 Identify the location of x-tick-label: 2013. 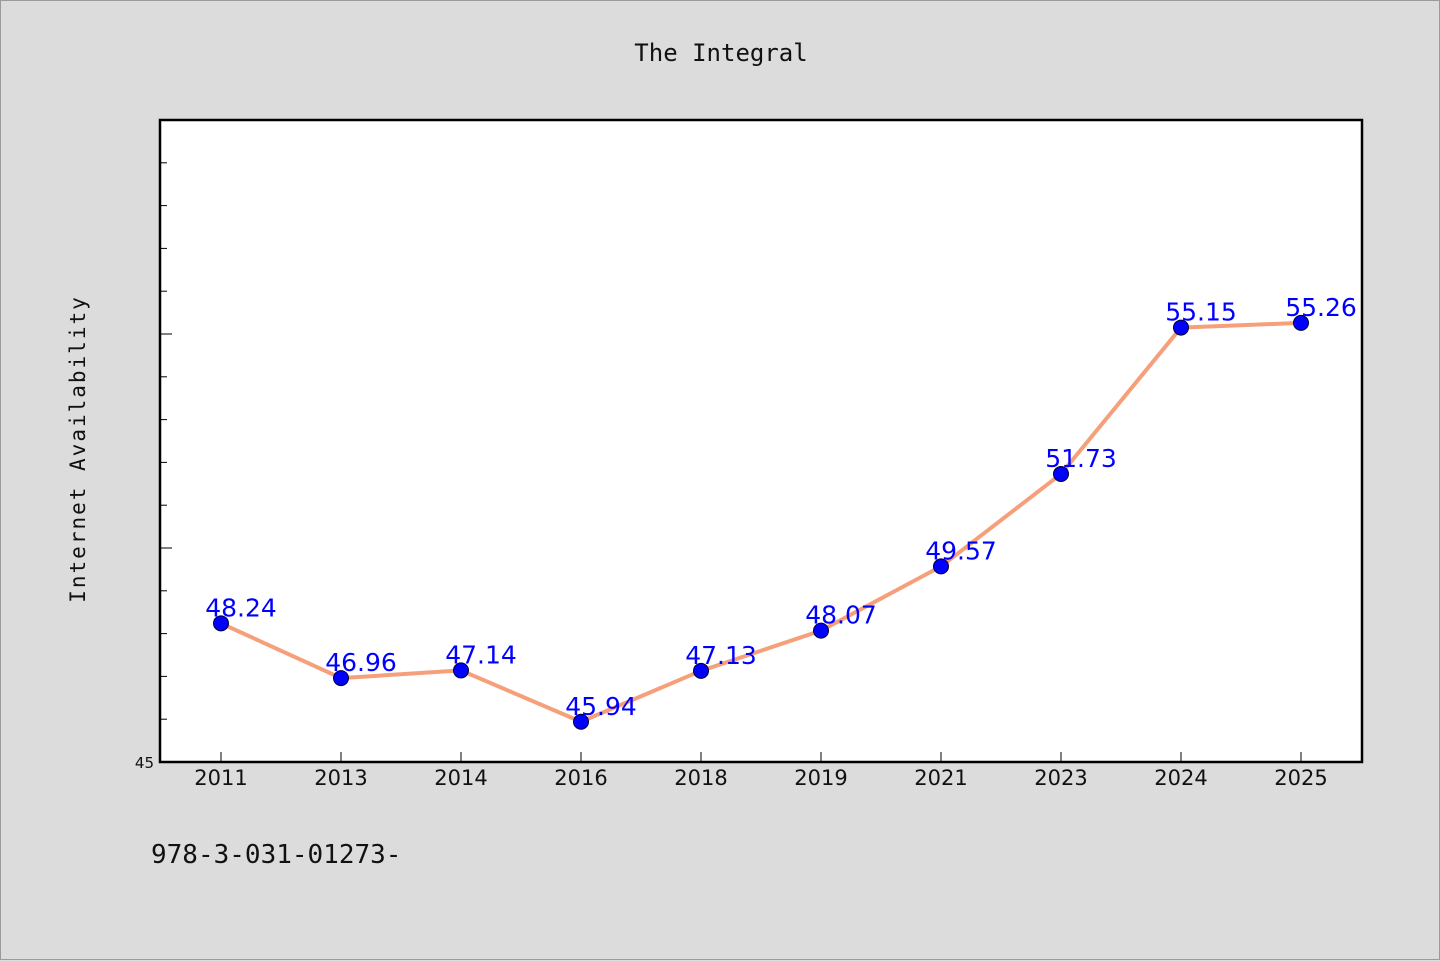
(340, 778).